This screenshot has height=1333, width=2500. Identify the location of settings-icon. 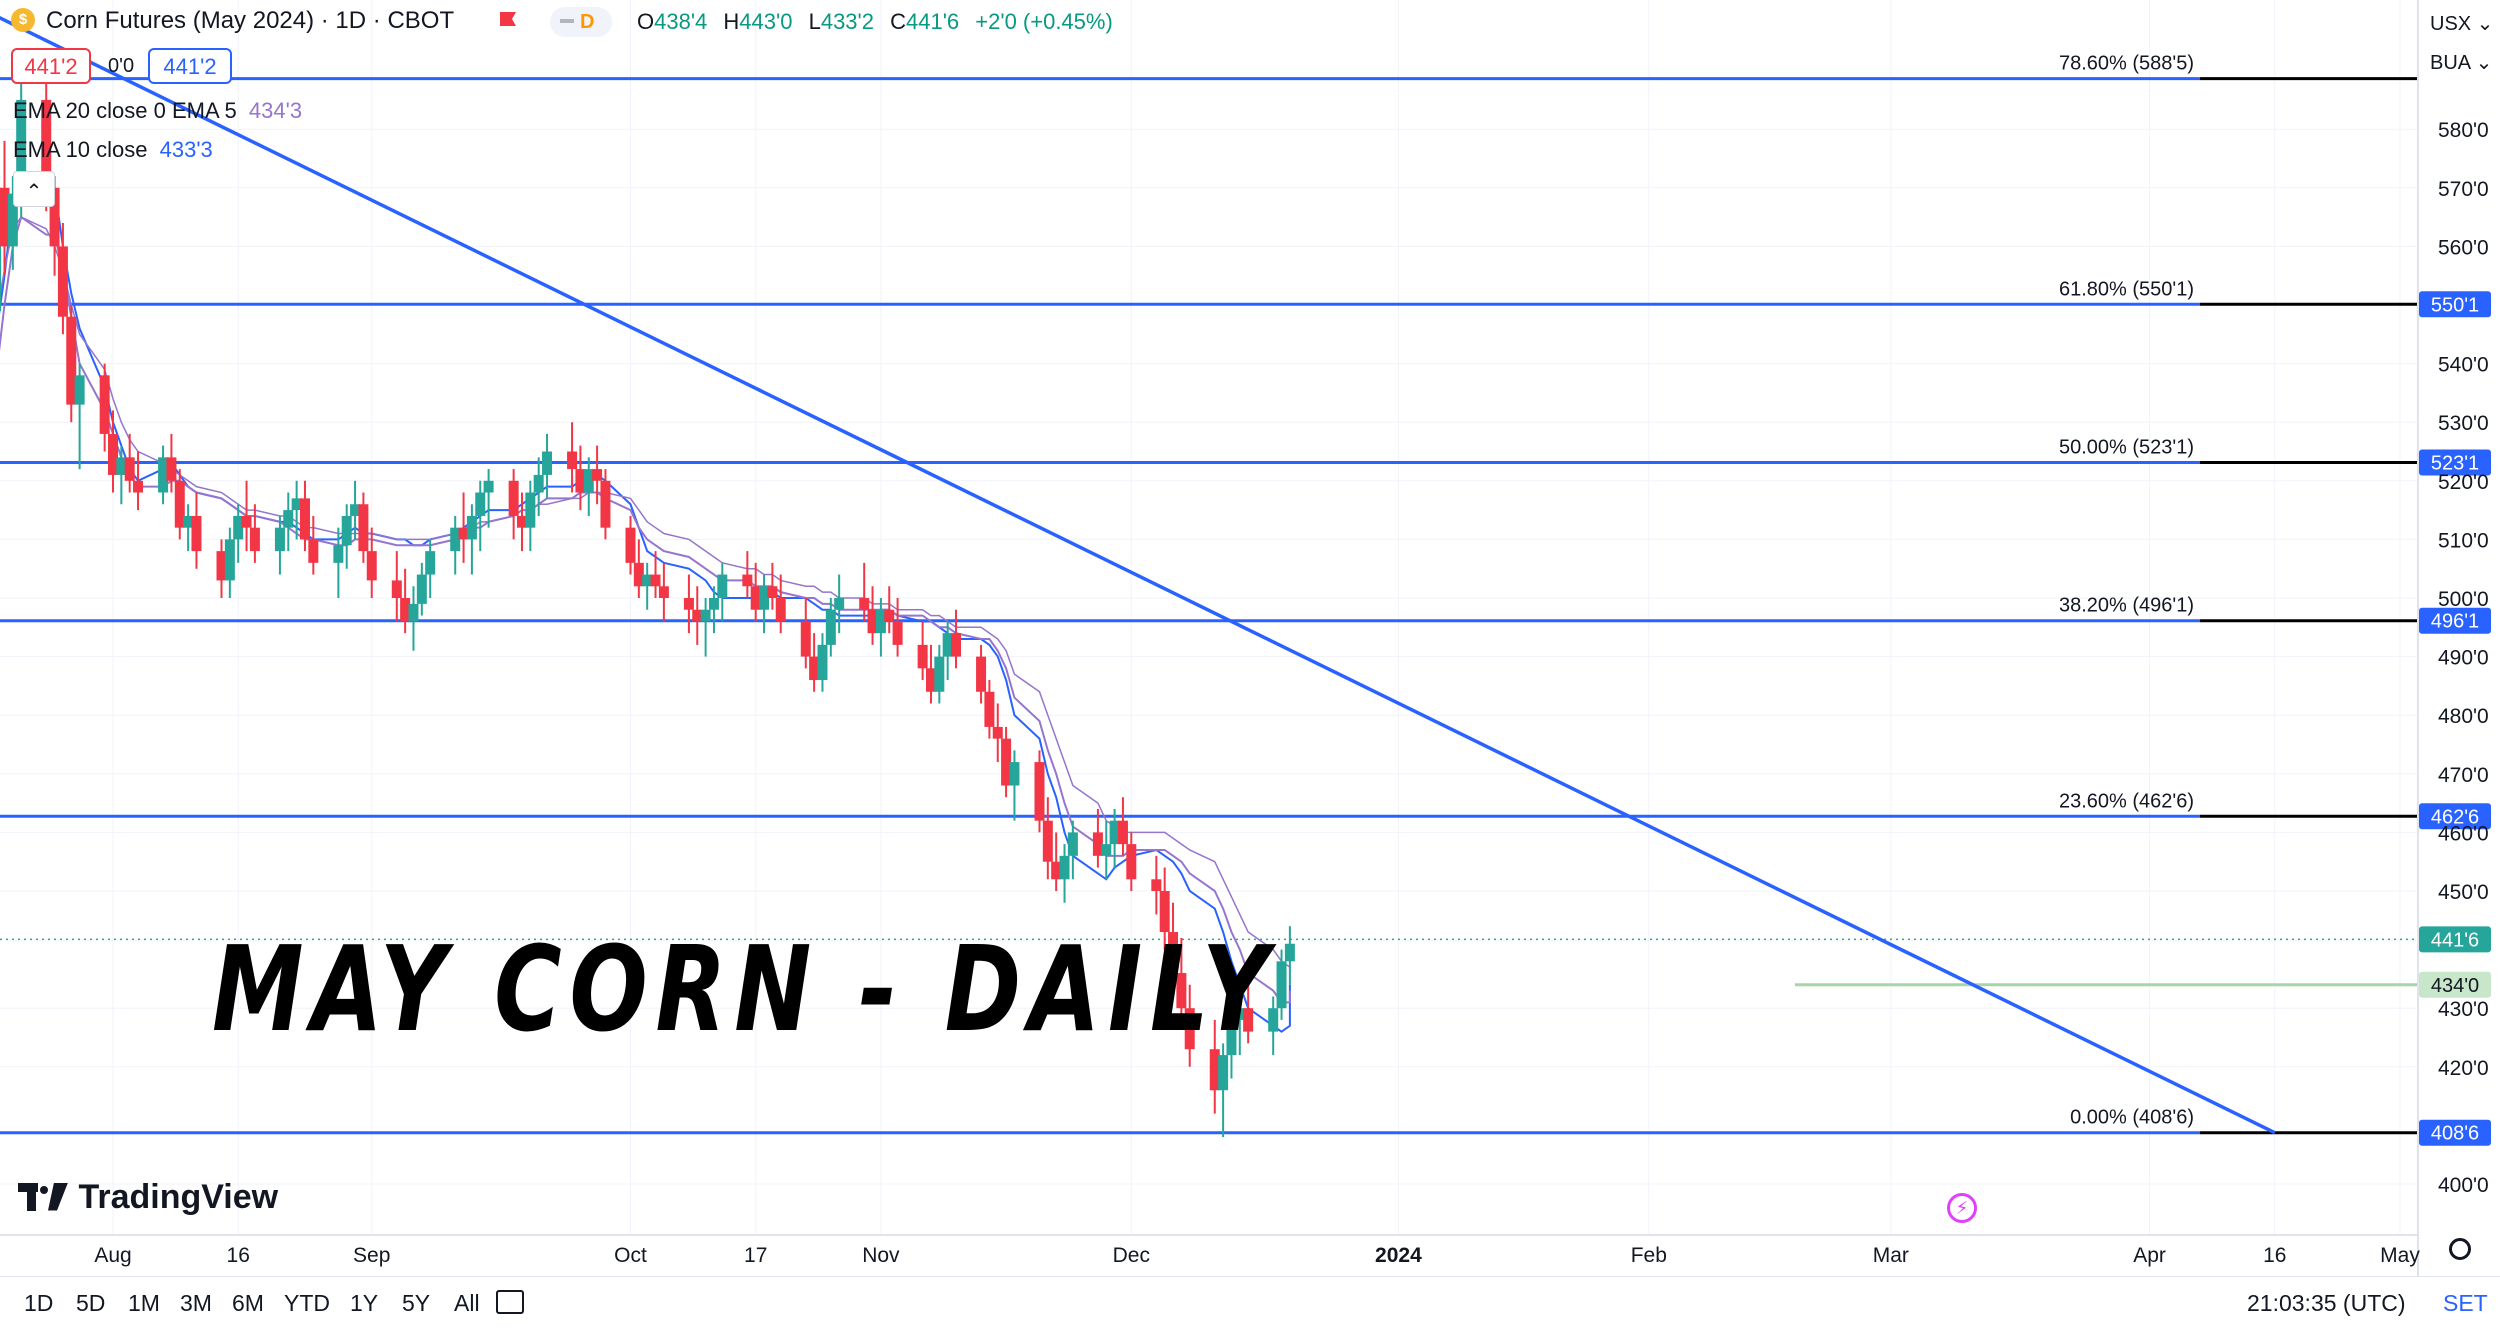
(2460, 1249).